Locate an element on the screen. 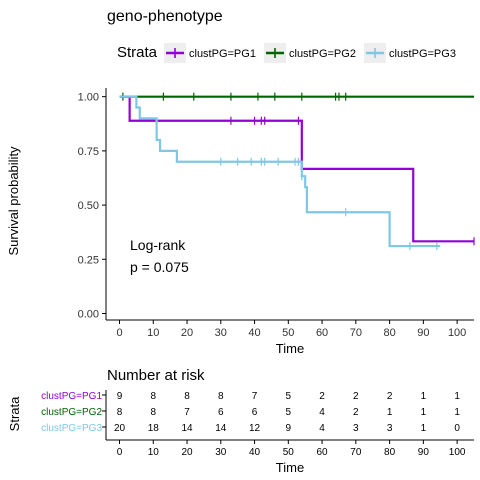 The image size is (480, 480). x-tick-label: 40 is located at coordinates (254, 333).